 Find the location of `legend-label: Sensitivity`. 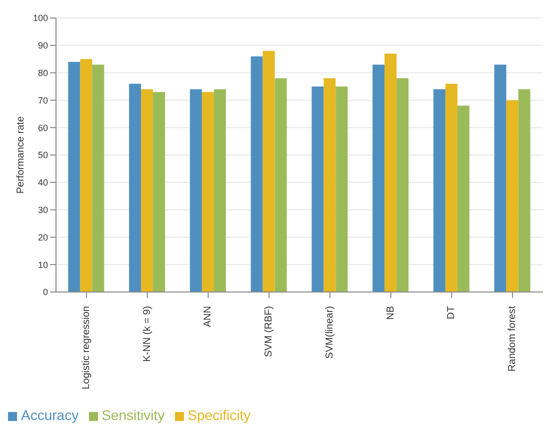

legend-label: Sensitivity is located at coordinates (133, 415).